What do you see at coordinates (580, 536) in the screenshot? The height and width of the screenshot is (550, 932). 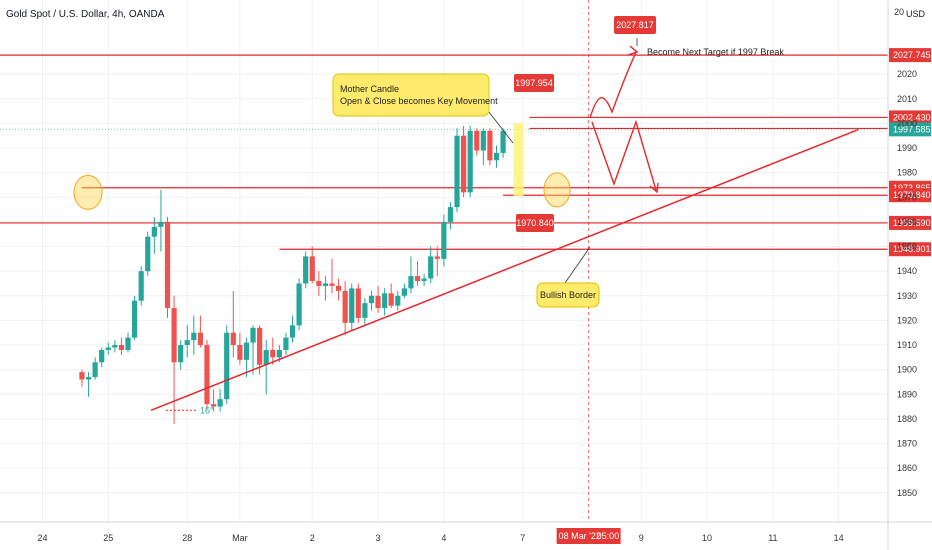 I see `x-cursor-date: 08 Mar '22` at bounding box center [580, 536].